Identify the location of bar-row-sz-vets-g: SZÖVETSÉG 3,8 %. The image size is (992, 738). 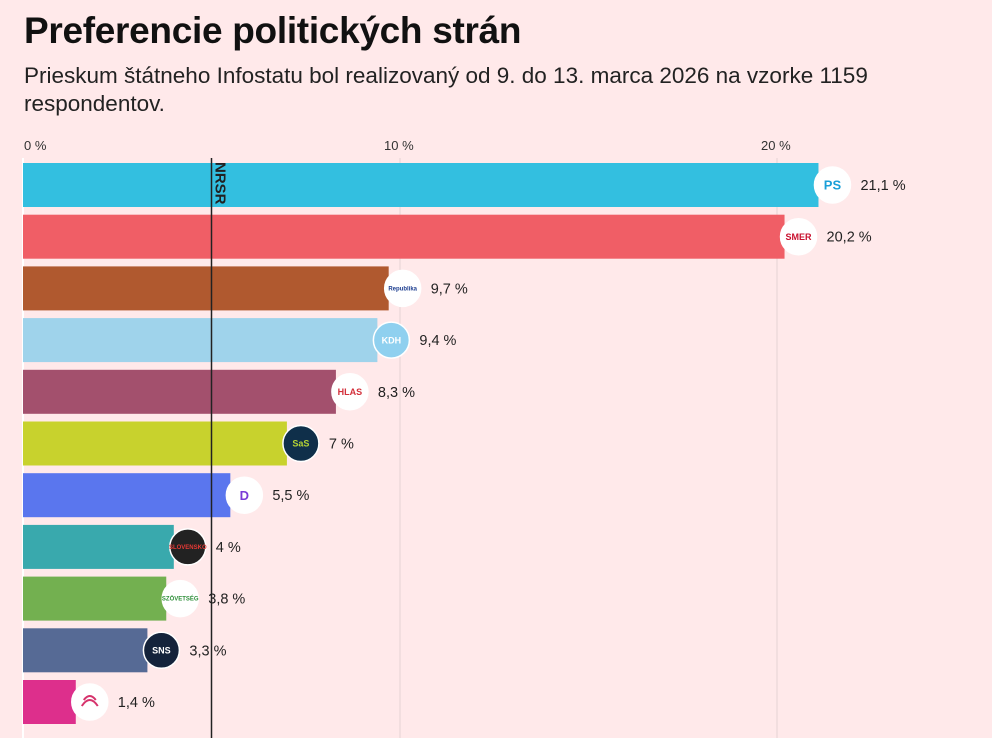
(134, 598).